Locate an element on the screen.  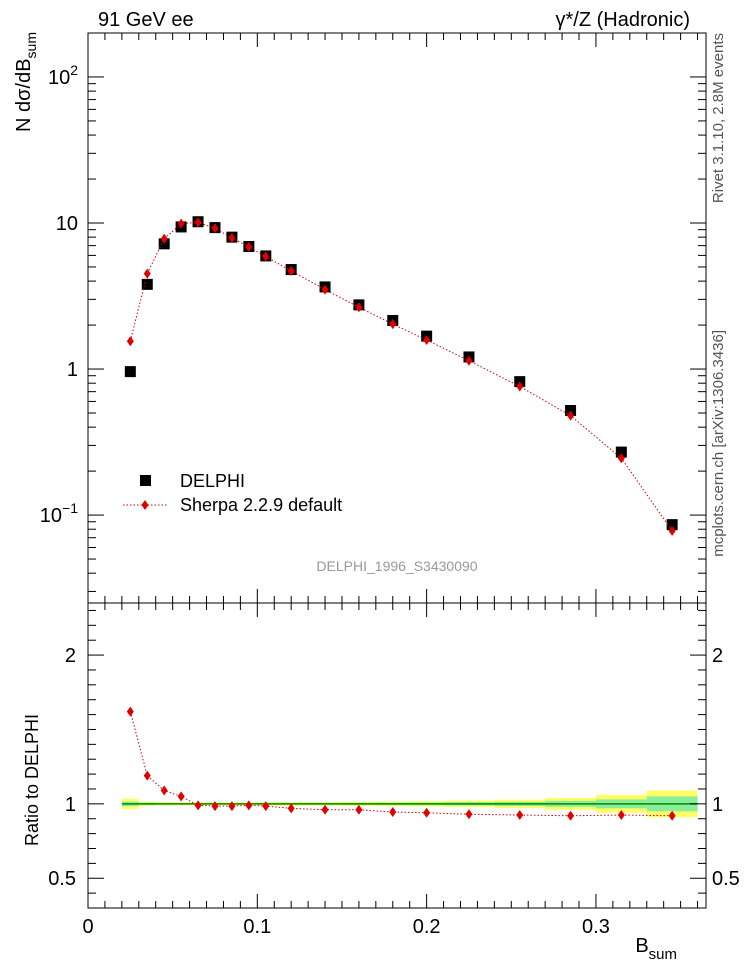
x-tick-label: 0 is located at coordinates (87, 927).